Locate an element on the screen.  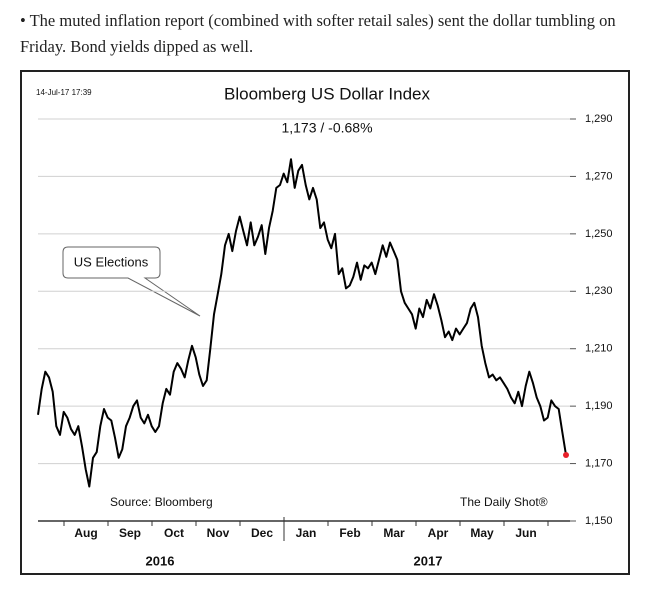
y-tick-label: 1,250 is located at coordinates (599, 234).